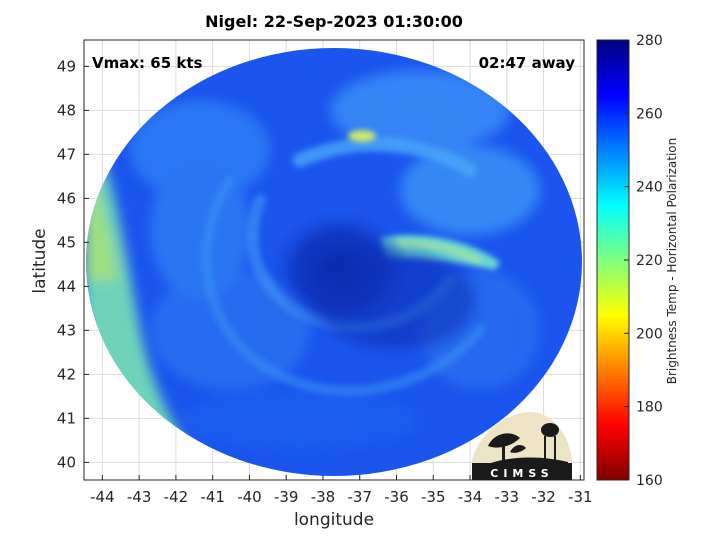  What do you see at coordinates (66, 374) in the screenshot?
I see `y-tick-label: 42` at bounding box center [66, 374].